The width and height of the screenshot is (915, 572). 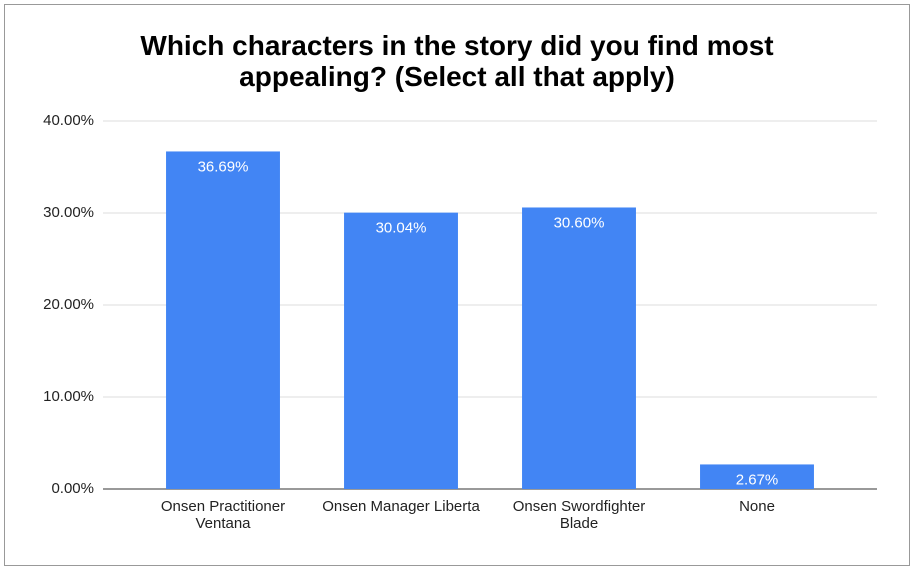 What do you see at coordinates (401, 506) in the screenshot?
I see `x-tick-label: Onsen Manager Liberta` at bounding box center [401, 506].